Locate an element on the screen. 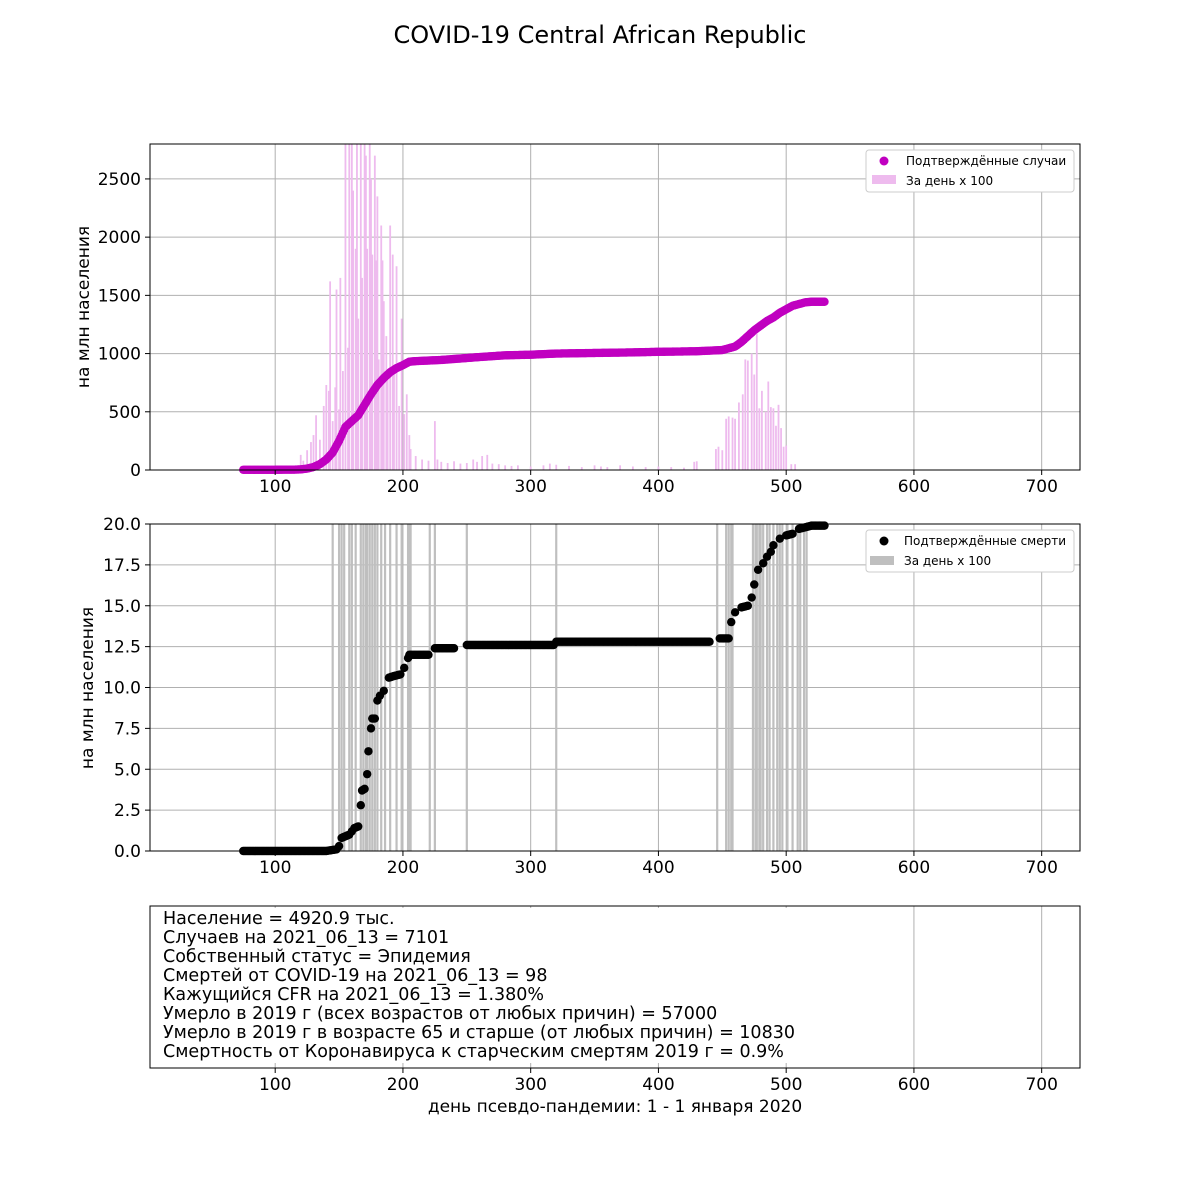  cases-x-ticks: 100 200 300 400 500 600 700 is located at coordinates (658, 483).